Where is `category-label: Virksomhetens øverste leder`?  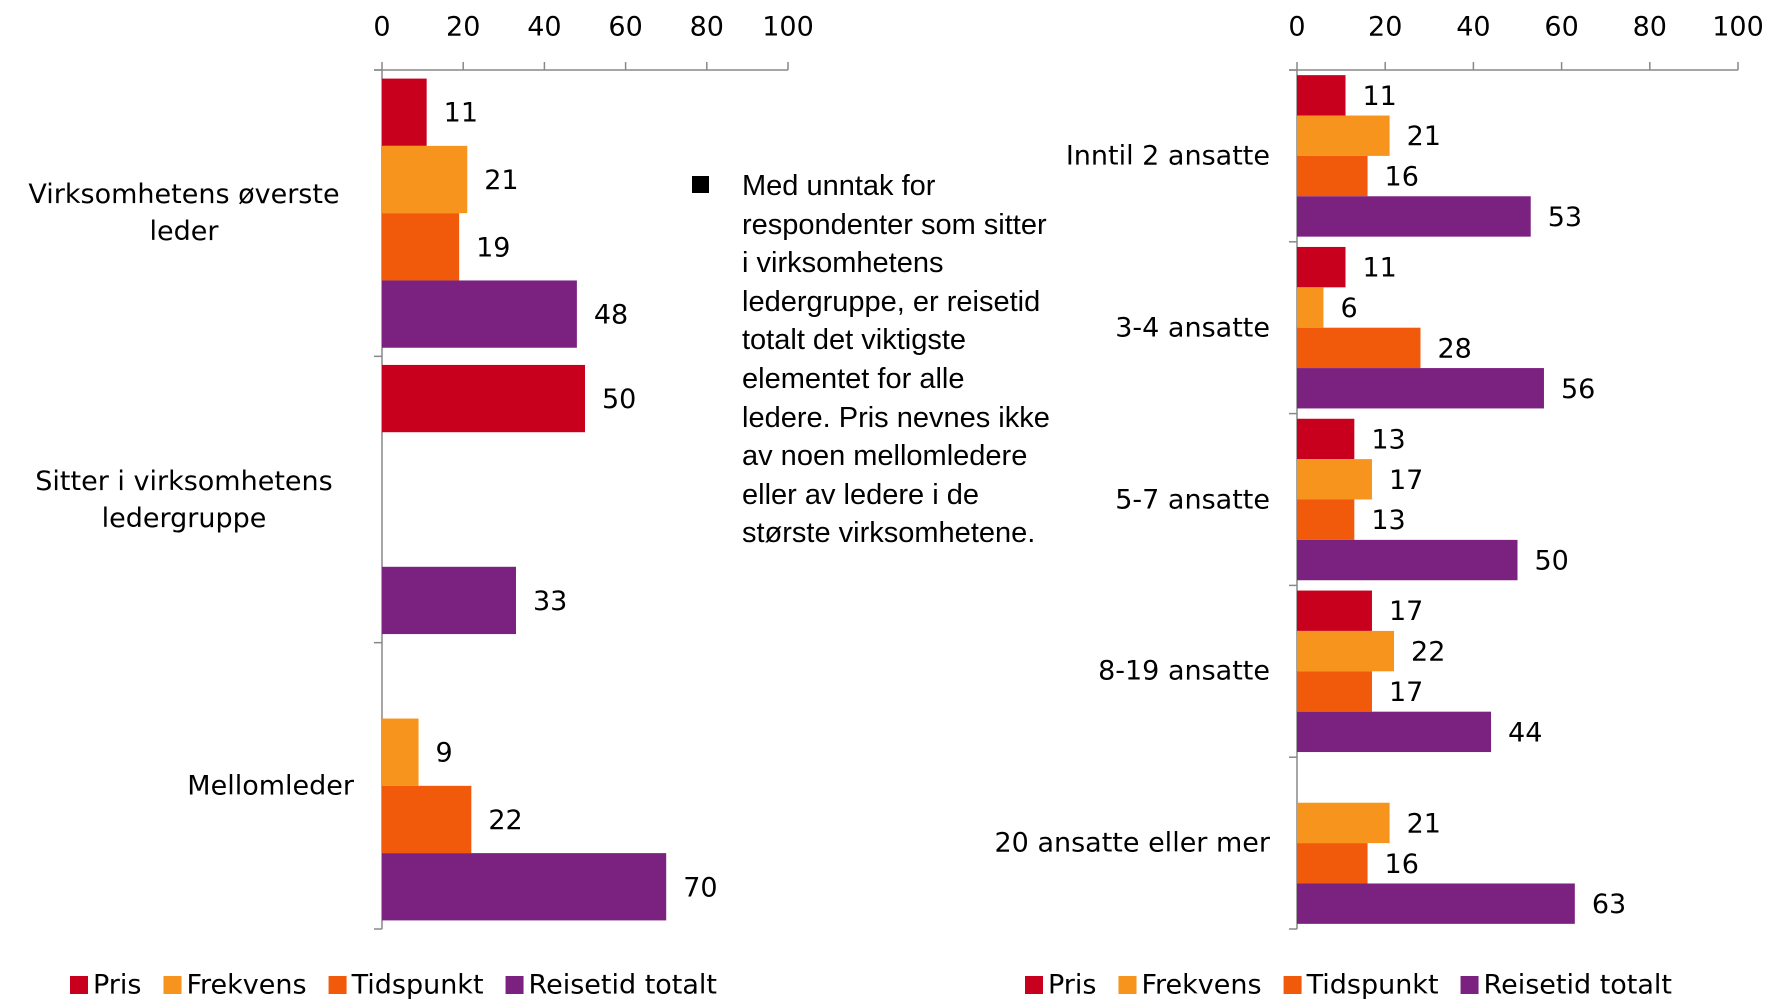
category-label: Virksomhetens øverste leder is located at coordinates (184, 213).